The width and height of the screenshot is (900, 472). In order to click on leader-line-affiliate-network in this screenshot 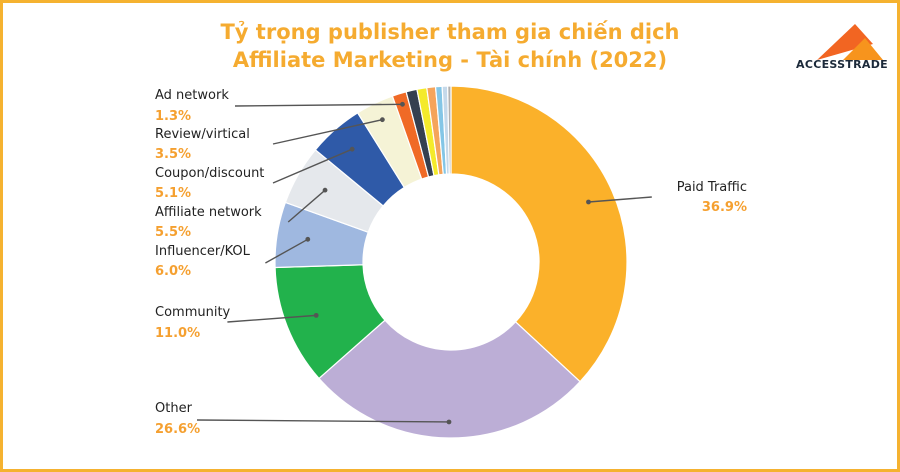, I will do `click(306, 206)`.